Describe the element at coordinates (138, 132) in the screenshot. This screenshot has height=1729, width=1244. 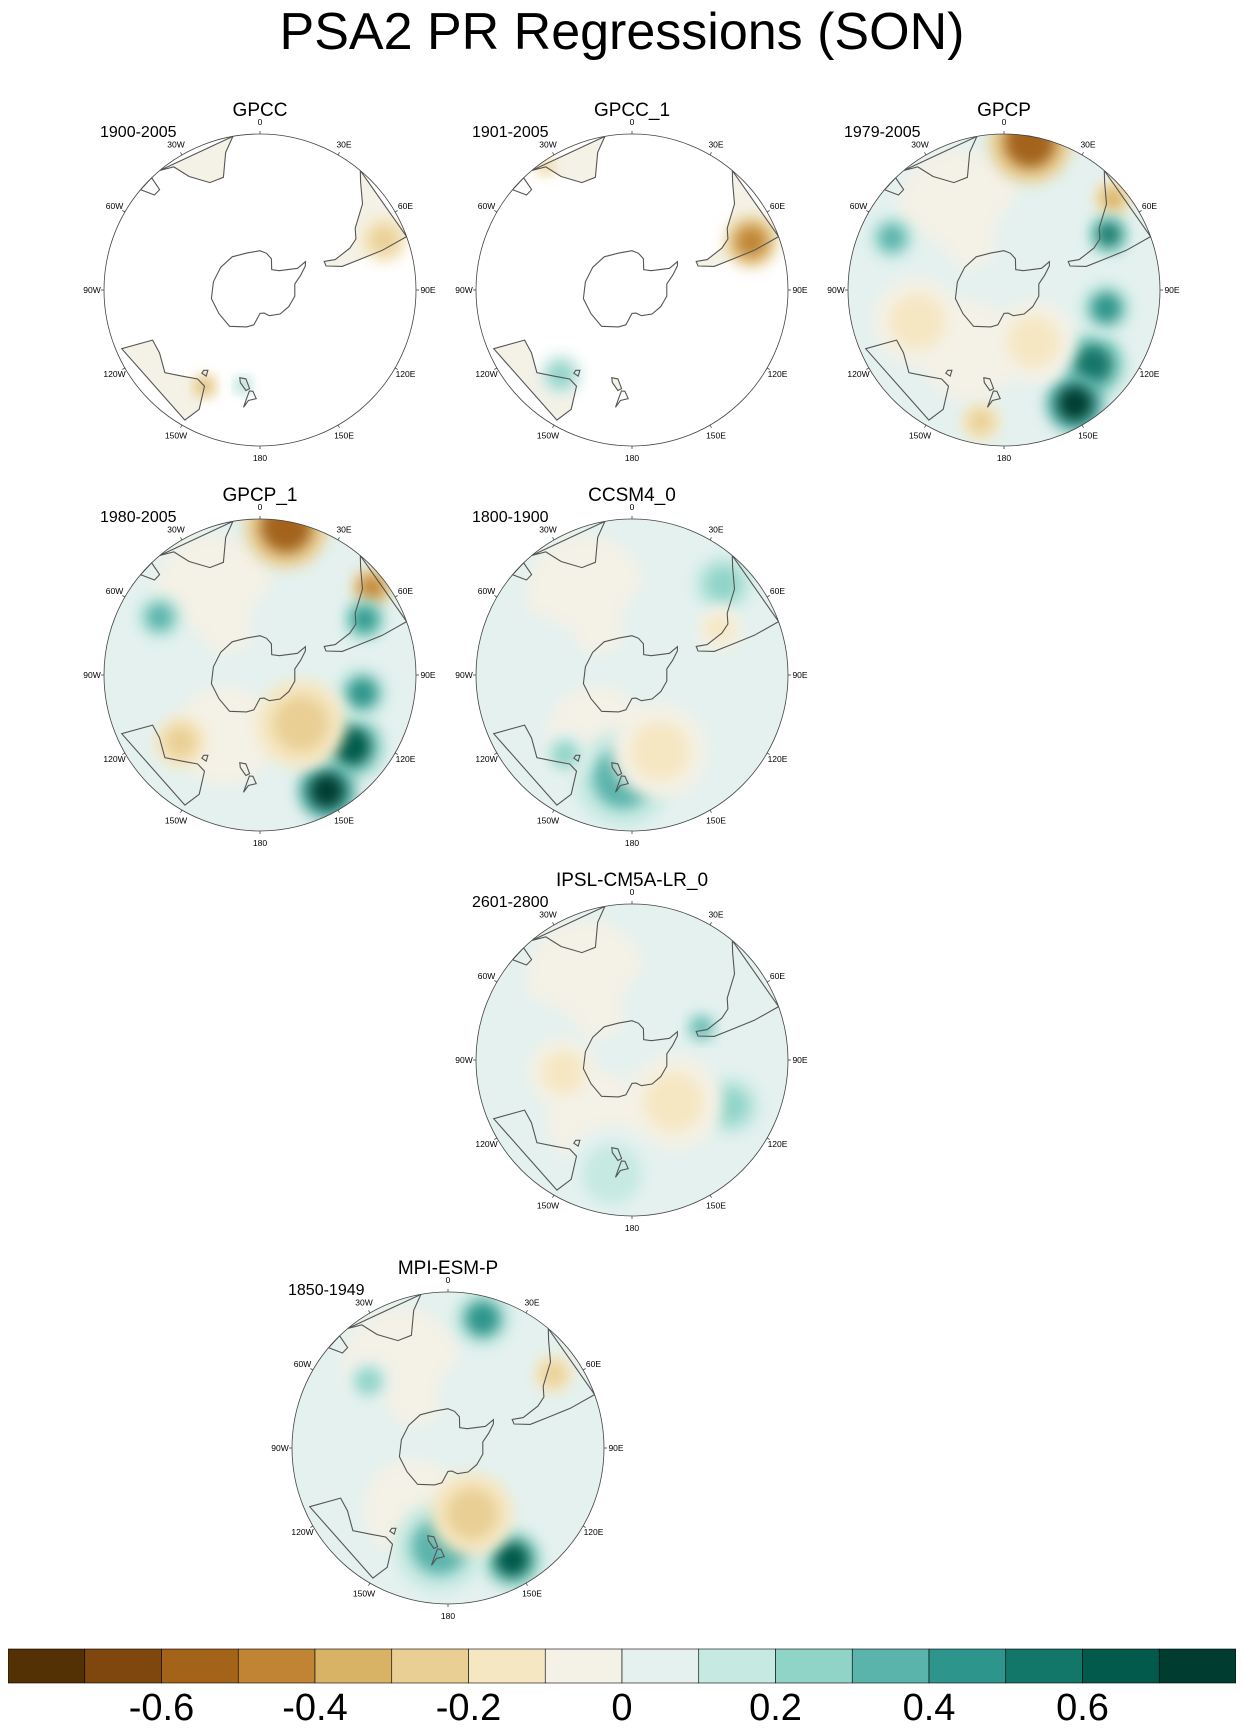
I see `panel-period: 1900-2005` at that location.